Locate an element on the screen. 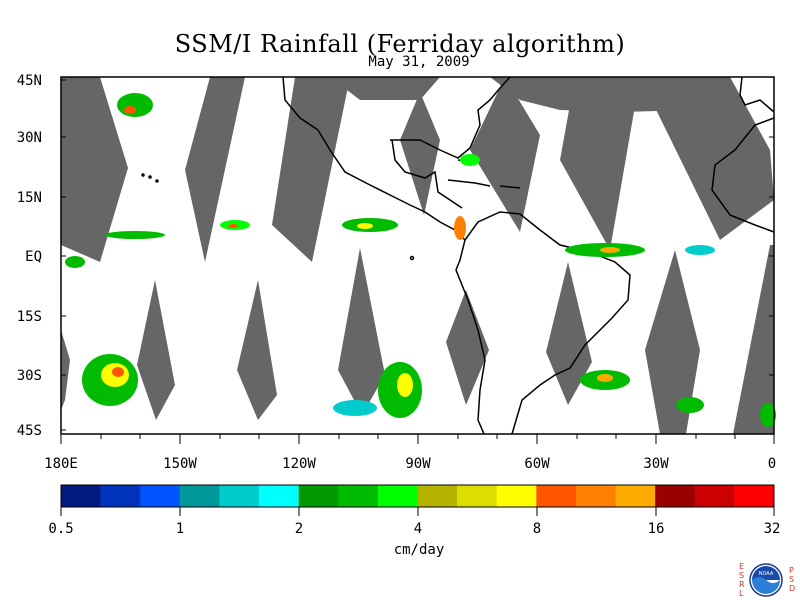 This screenshot has width=800, height=600. colorbar-label: 16 is located at coordinates (656, 529).